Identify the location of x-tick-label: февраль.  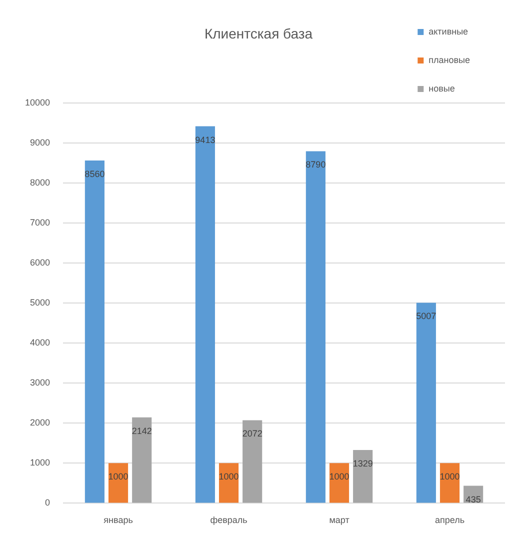
(229, 520).